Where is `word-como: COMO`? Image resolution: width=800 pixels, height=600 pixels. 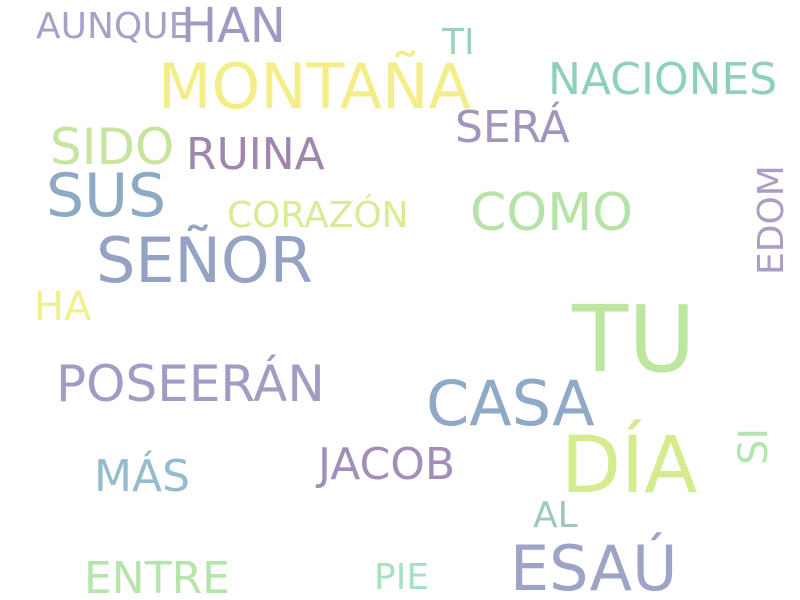
word-como: COMO is located at coordinates (552, 213).